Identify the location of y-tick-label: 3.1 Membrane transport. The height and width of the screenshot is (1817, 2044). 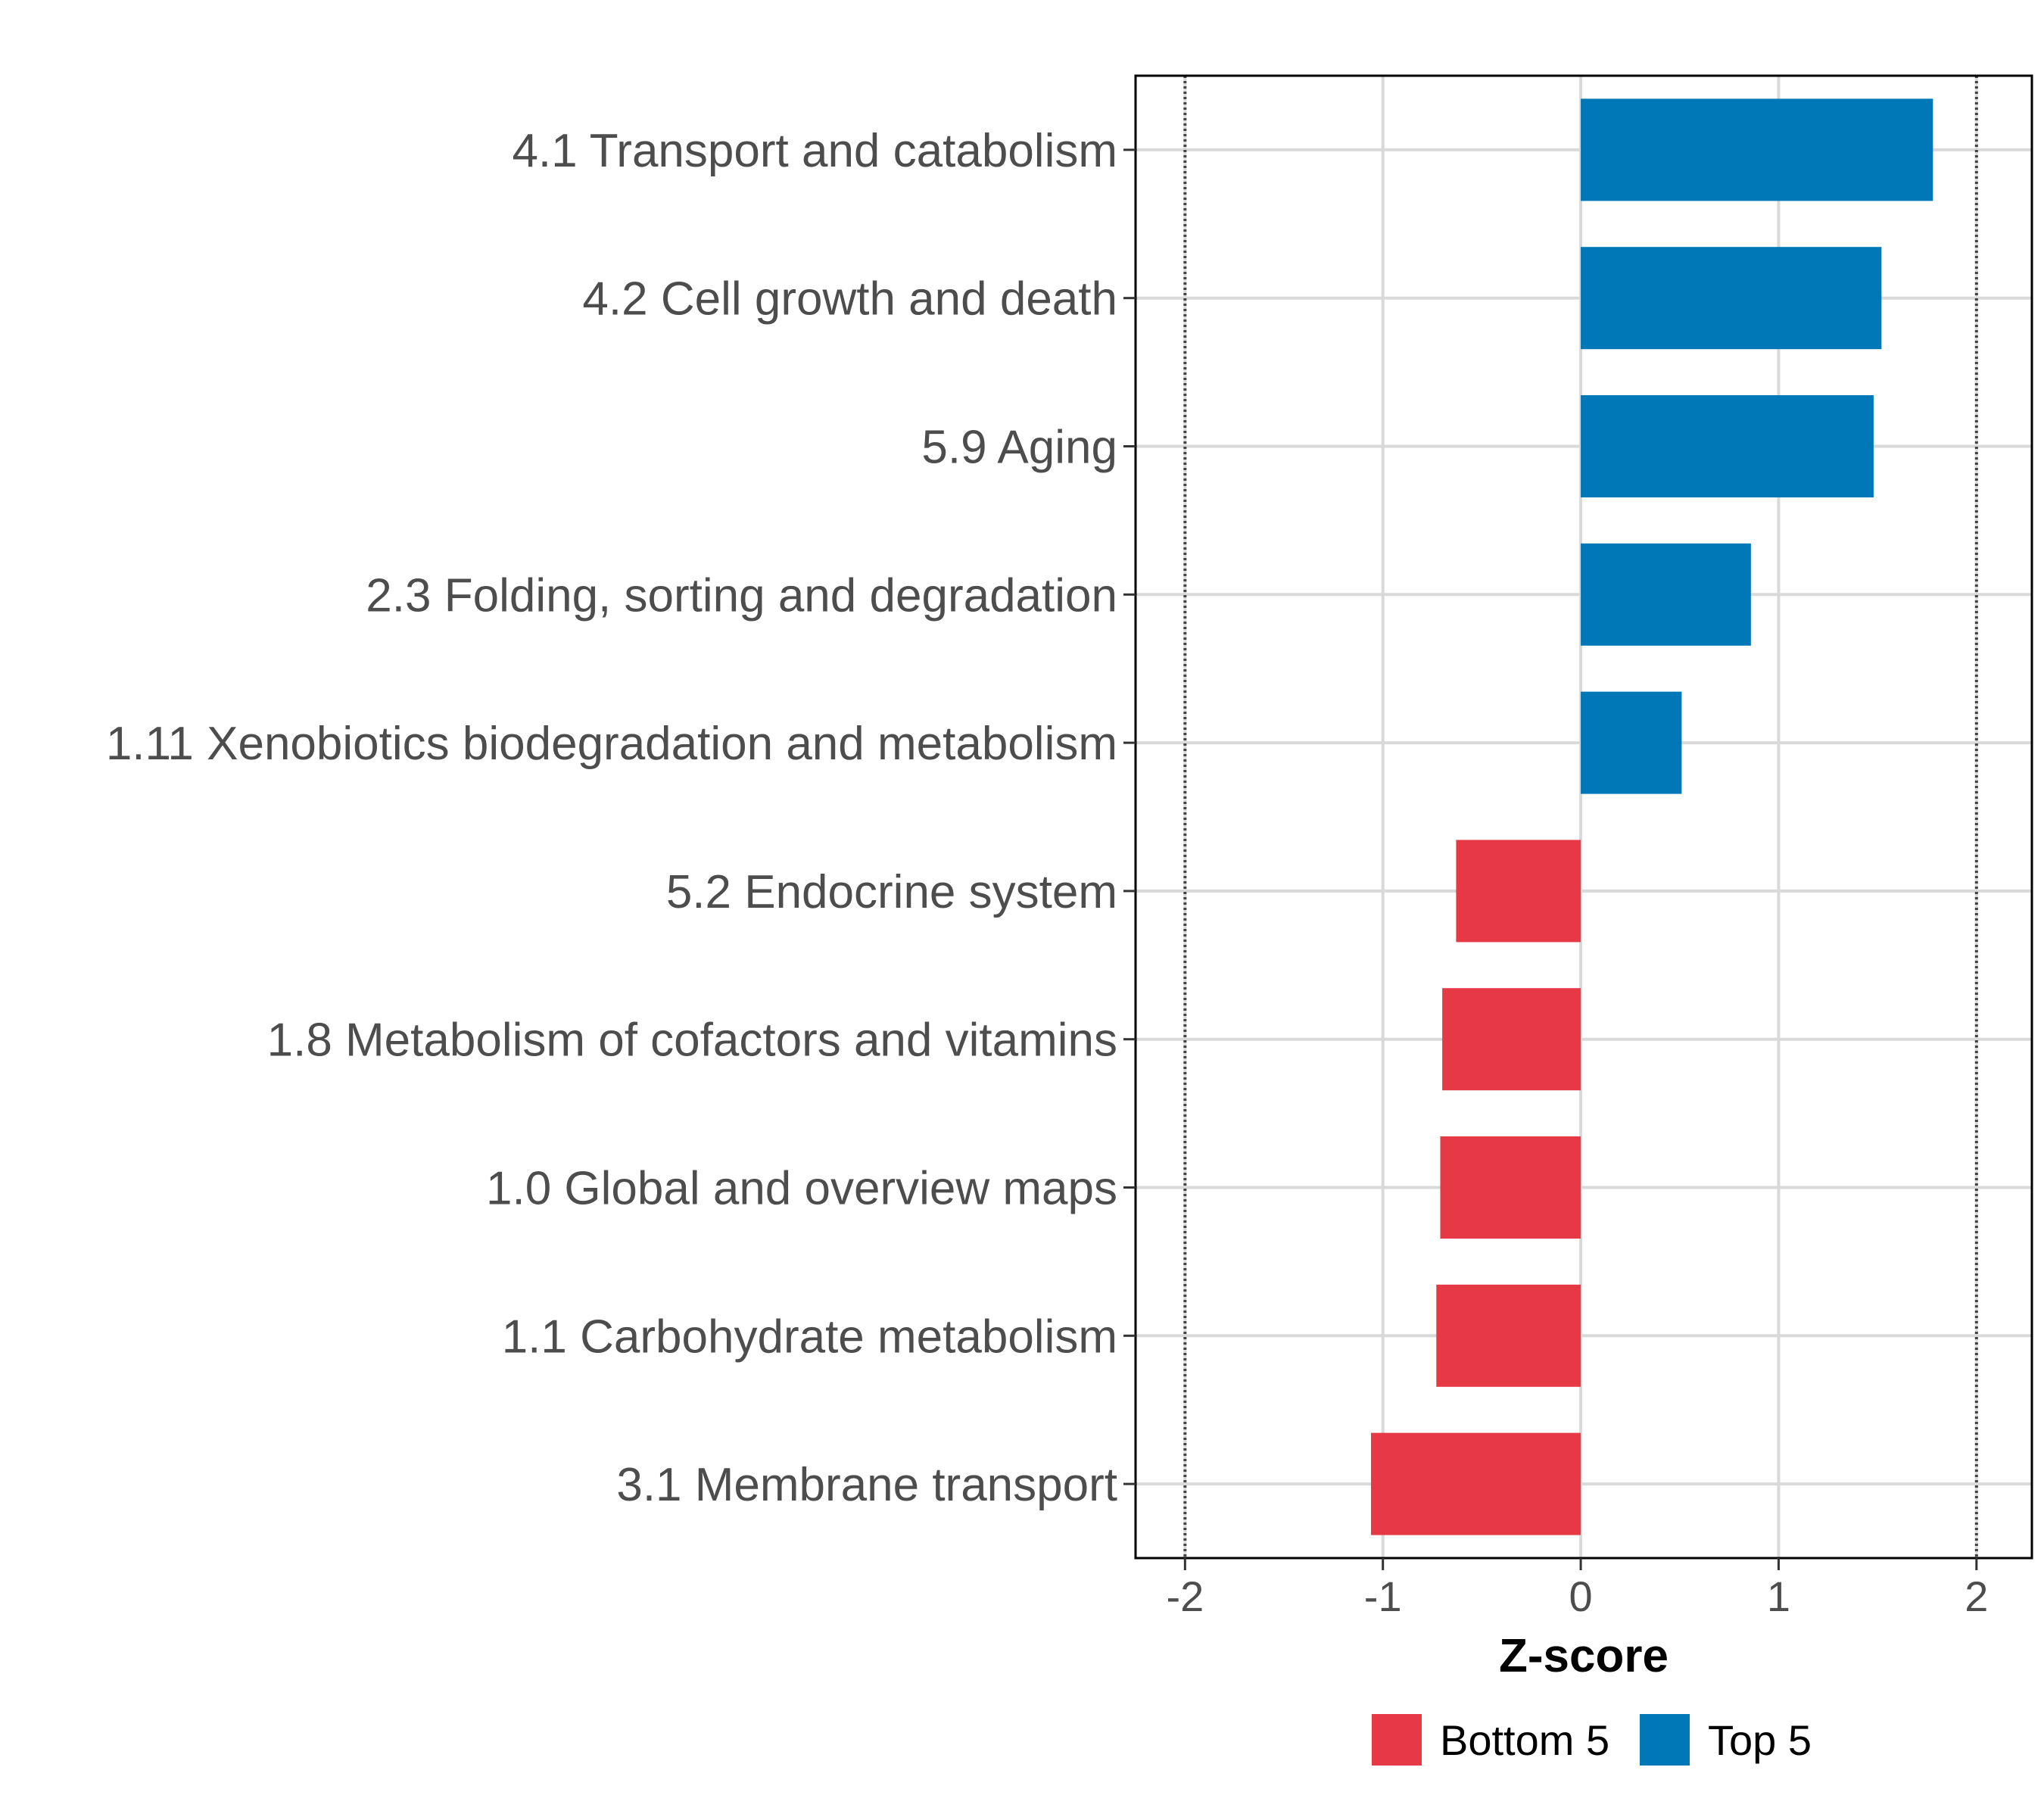
(866, 1485).